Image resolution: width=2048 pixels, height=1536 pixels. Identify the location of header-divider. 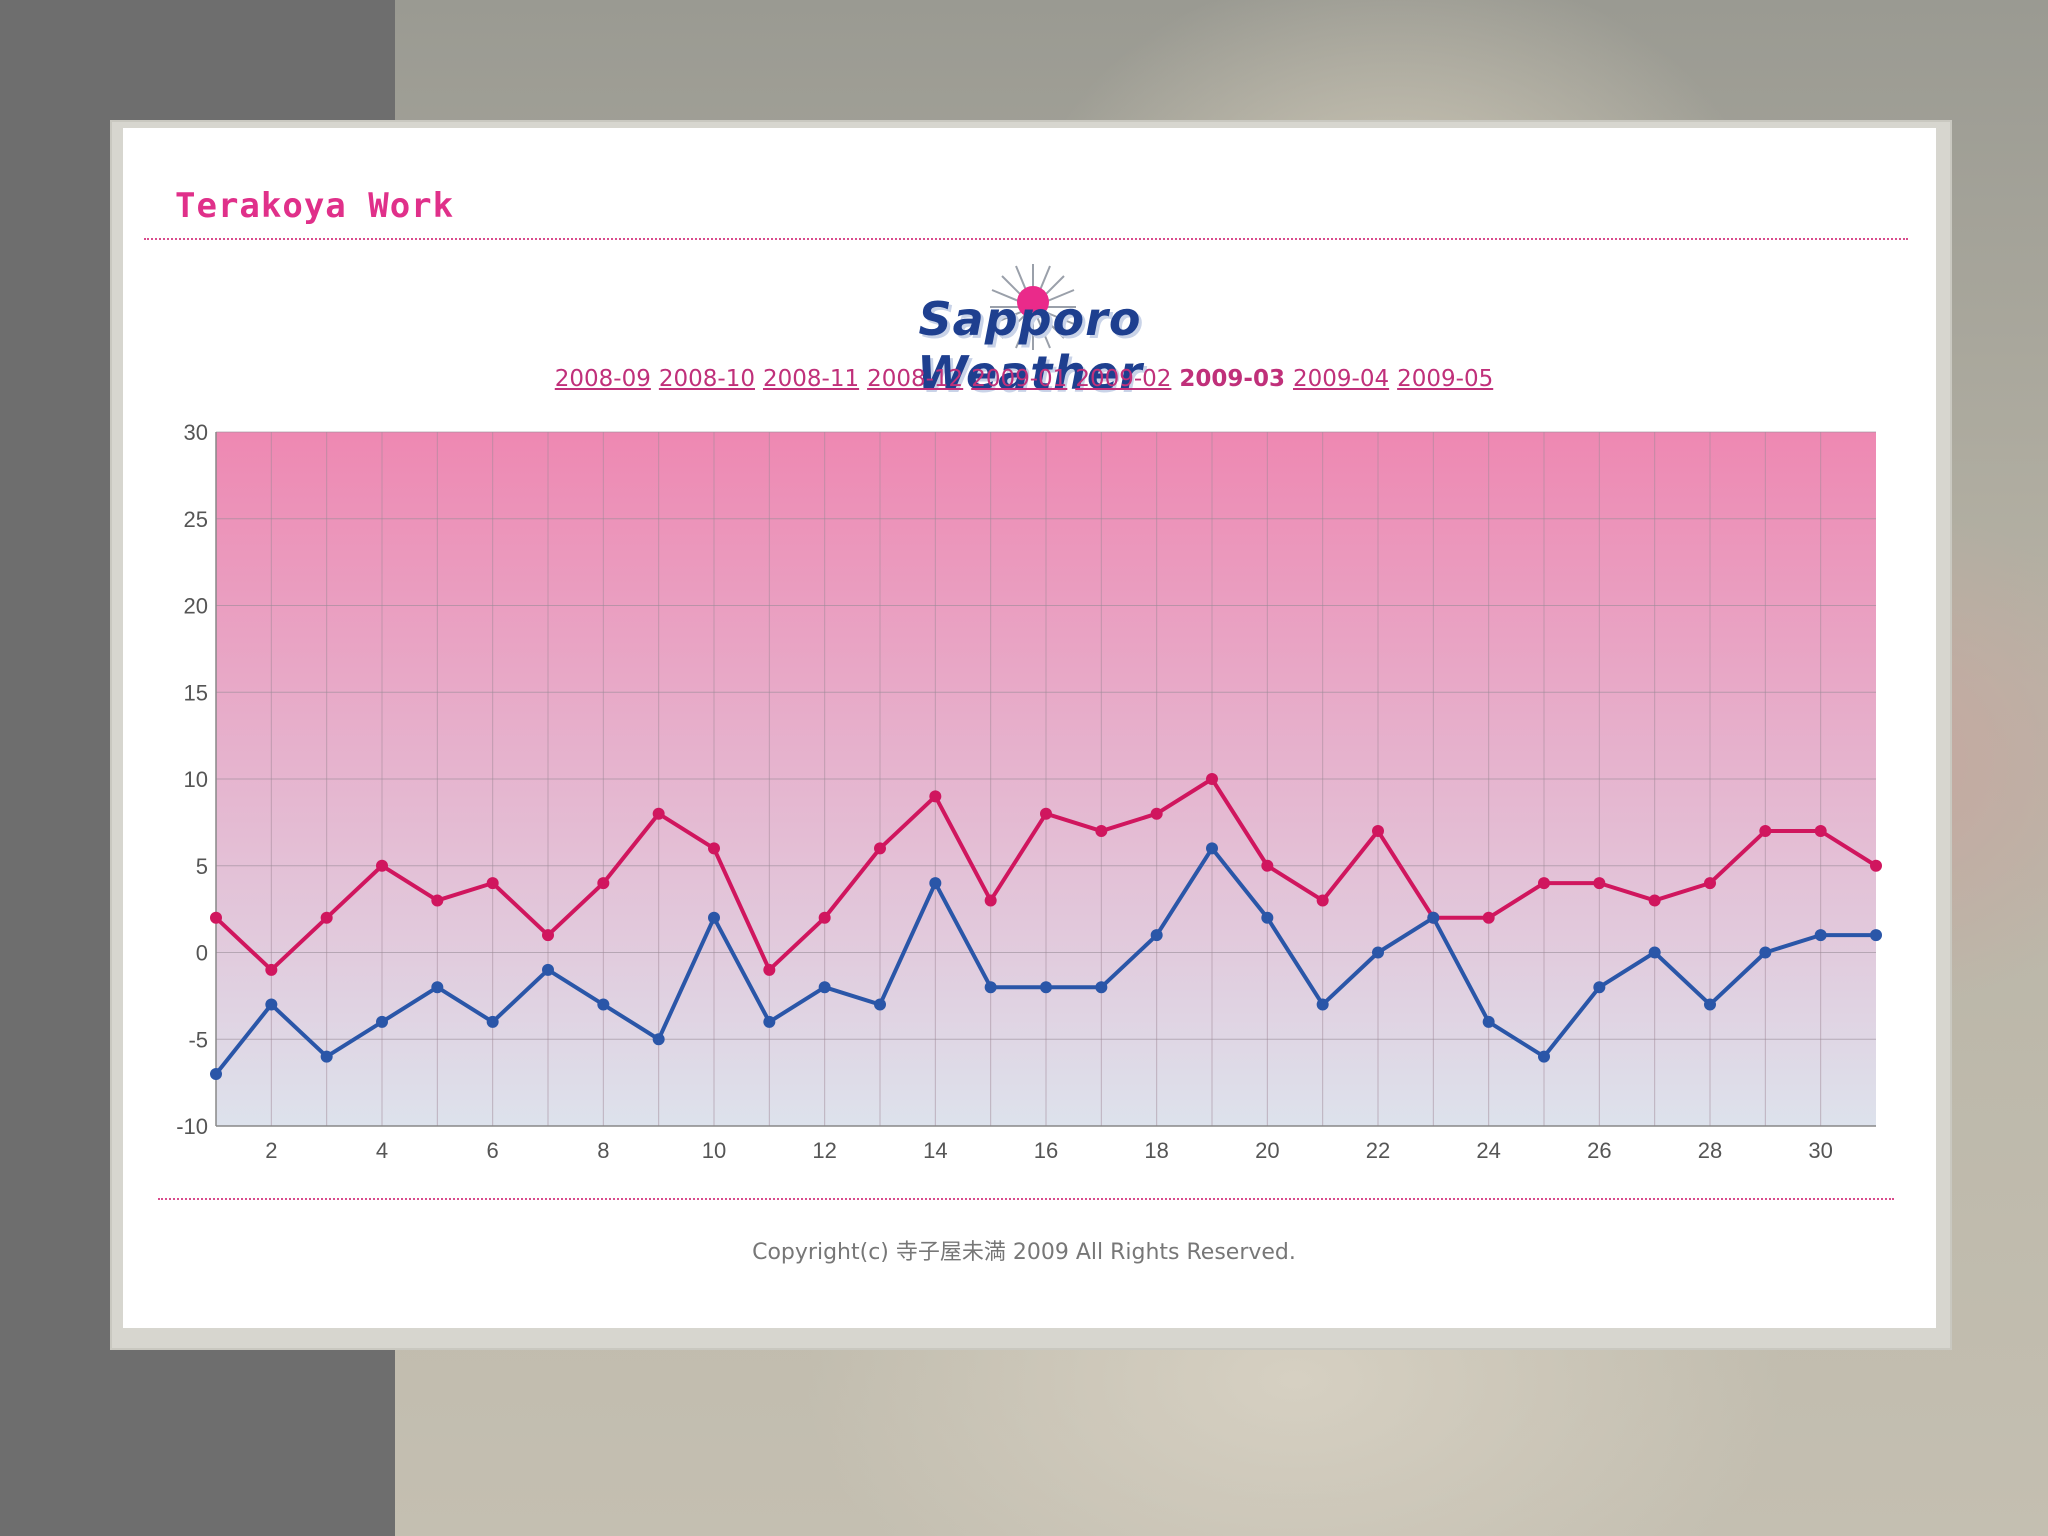
(1026, 239).